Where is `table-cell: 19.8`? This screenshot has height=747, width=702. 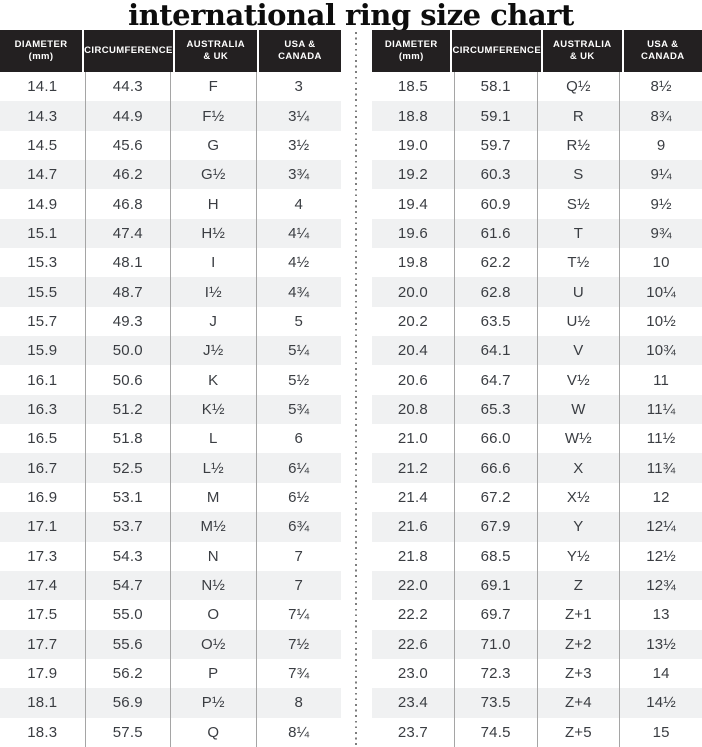
table-cell: 19.8 is located at coordinates (413, 263).